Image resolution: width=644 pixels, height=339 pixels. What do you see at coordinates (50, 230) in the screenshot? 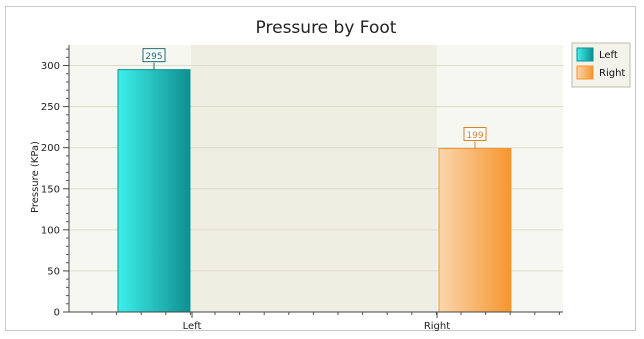
I see `y-tick-label: 100` at bounding box center [50, 230].